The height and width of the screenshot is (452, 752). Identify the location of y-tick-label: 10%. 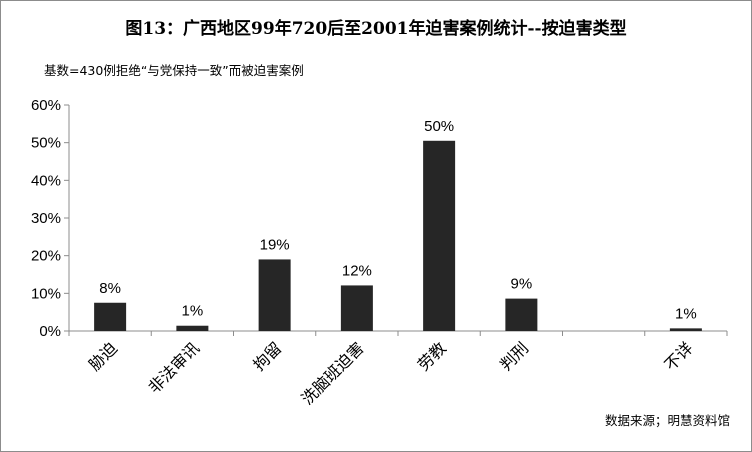
(46, 293).